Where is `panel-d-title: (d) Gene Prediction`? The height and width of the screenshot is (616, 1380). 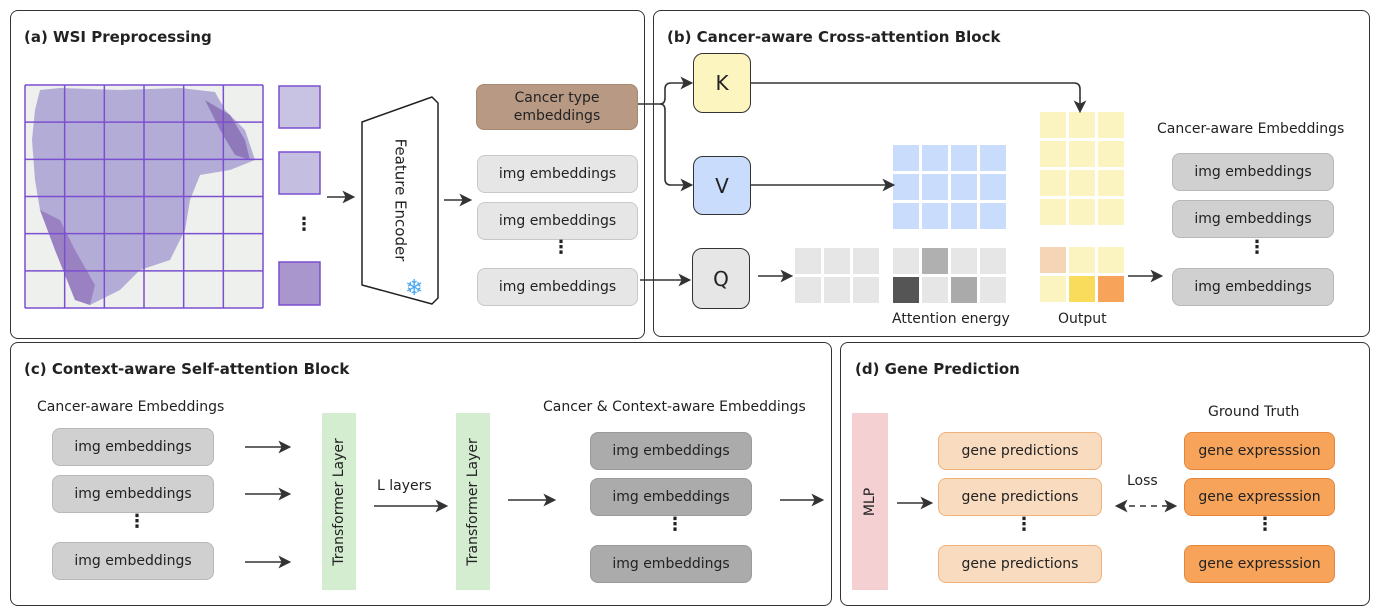 panel-d-title: (d) Gene Prediction is located at coordinates (937, 369).